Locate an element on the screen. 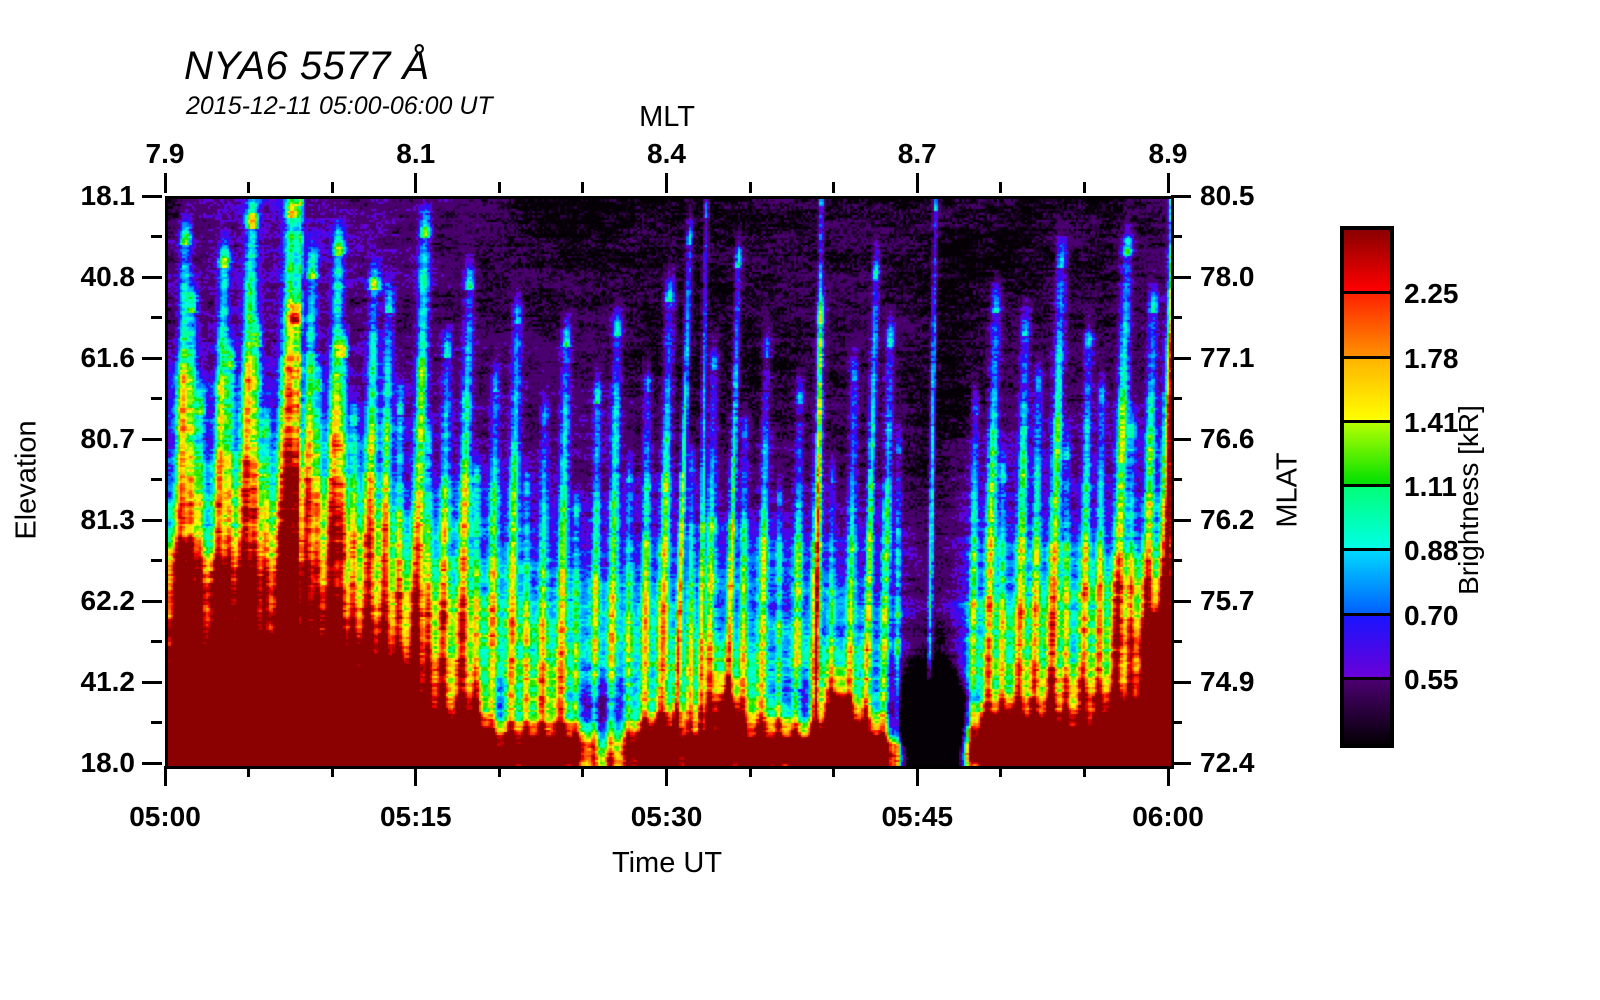 The image size is (1600, 1000). right-tick-label-2: 77.1 is located at coordinates (1227, 357).